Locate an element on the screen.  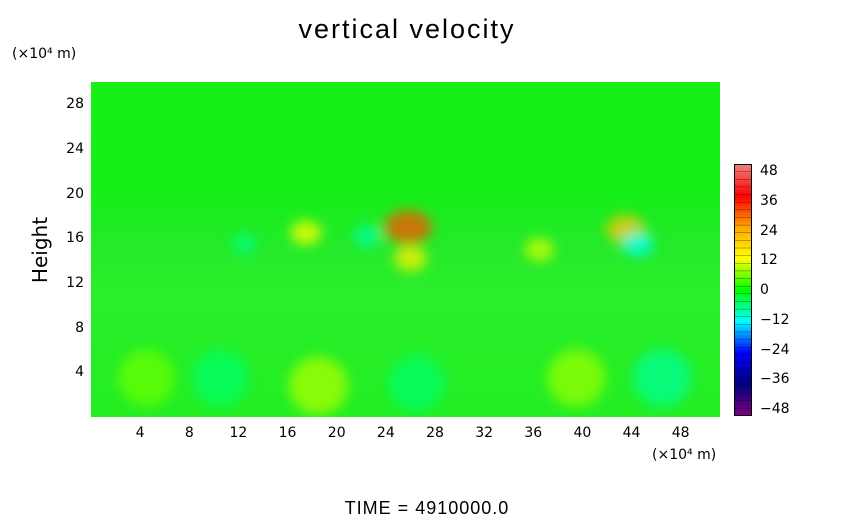
y-tick-label: 20 is located at coordinates (75, 193).